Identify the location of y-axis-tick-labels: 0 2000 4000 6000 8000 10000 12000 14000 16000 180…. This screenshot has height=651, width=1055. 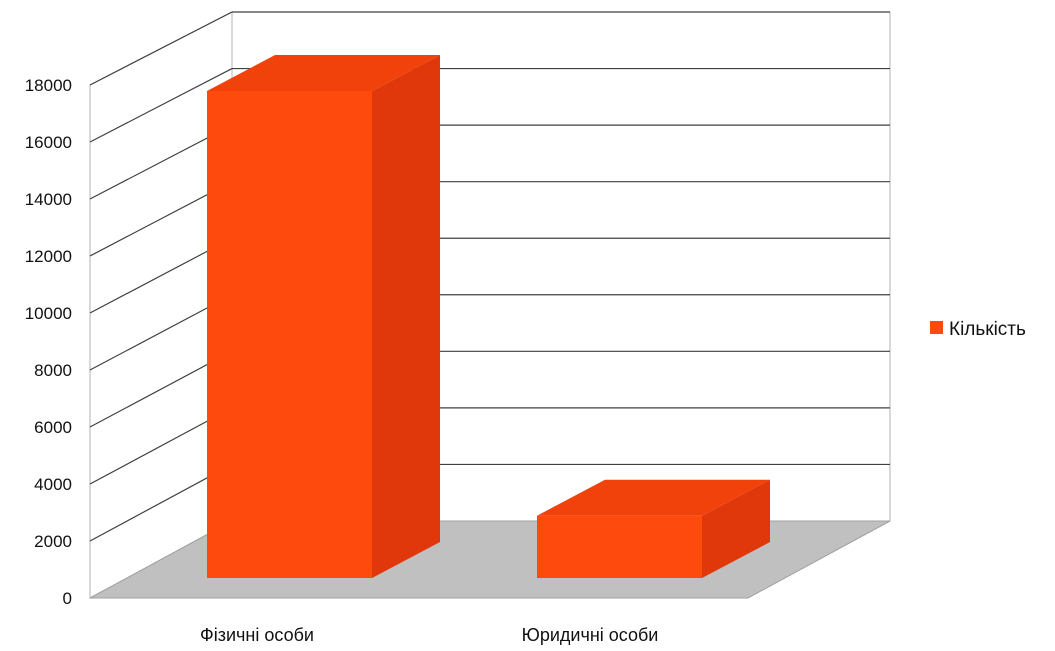
(48, 342).